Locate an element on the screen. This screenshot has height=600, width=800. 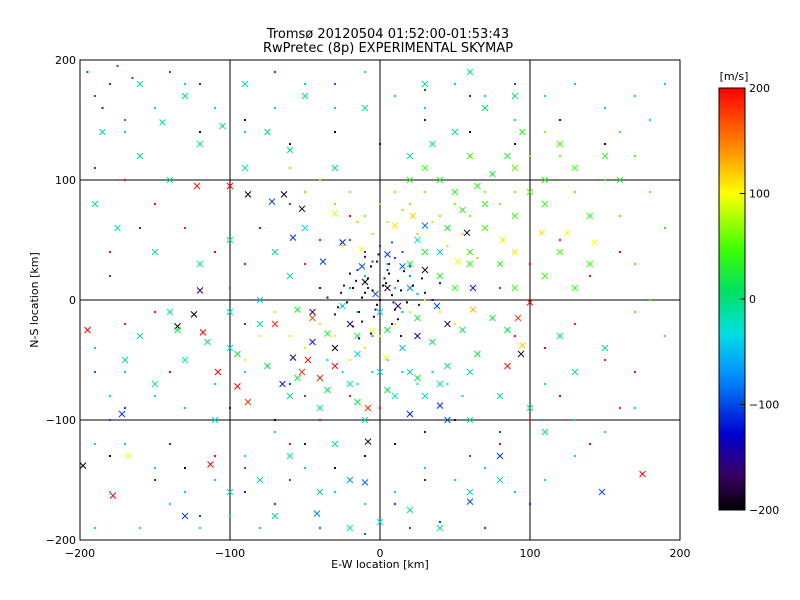
y-axis-label: N-S location [km] is located at coordinates (34, 300).